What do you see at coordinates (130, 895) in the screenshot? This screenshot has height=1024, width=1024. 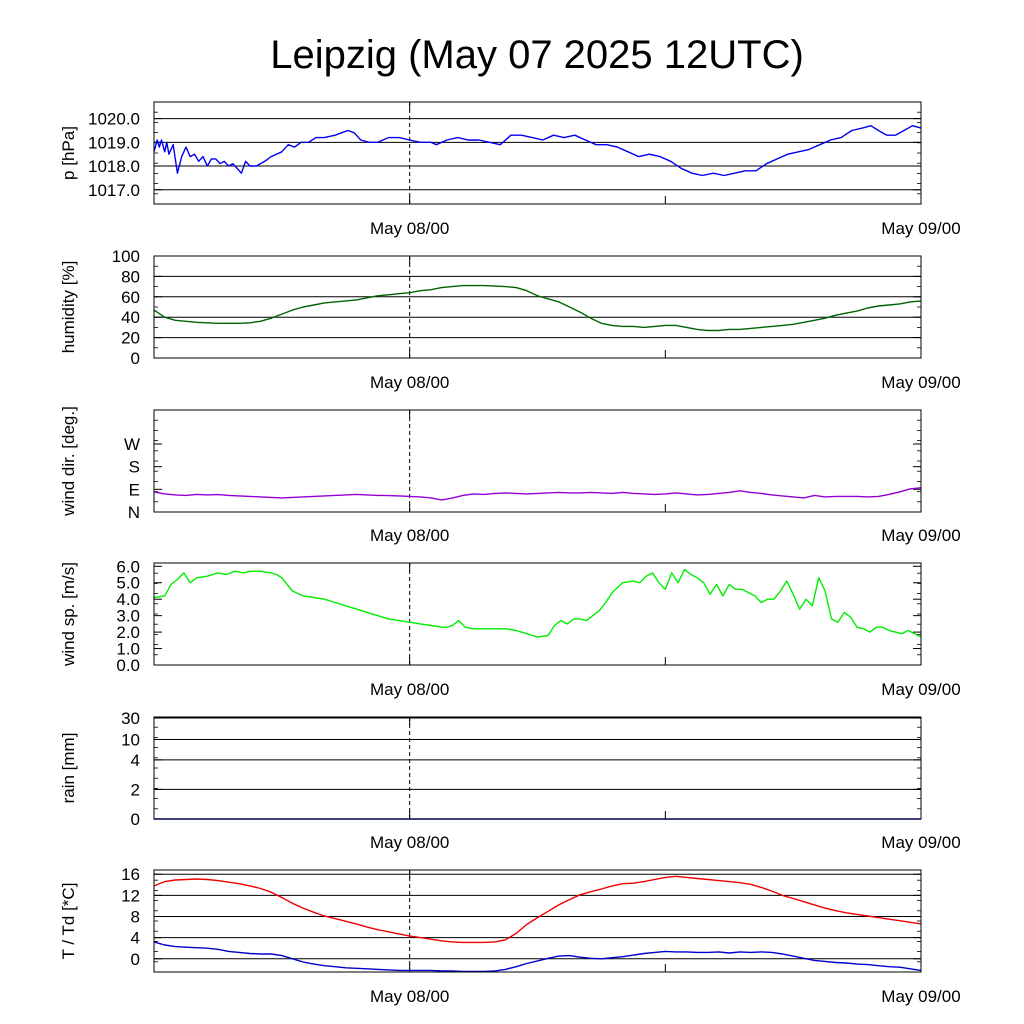 I see `y-tick-label-temperature_dewpoint-3: 12` at bounding box center [130, 895].